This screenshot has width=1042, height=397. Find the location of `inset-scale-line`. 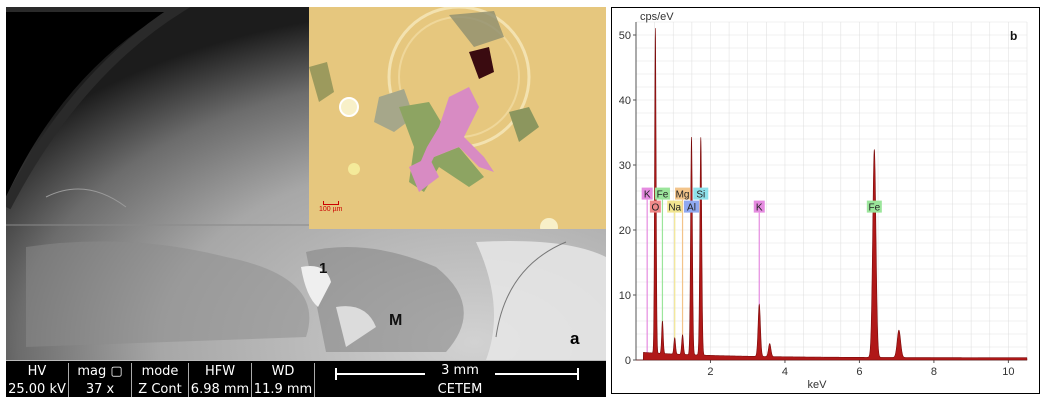

inset-scale-line is located at coordinates (331, 203).